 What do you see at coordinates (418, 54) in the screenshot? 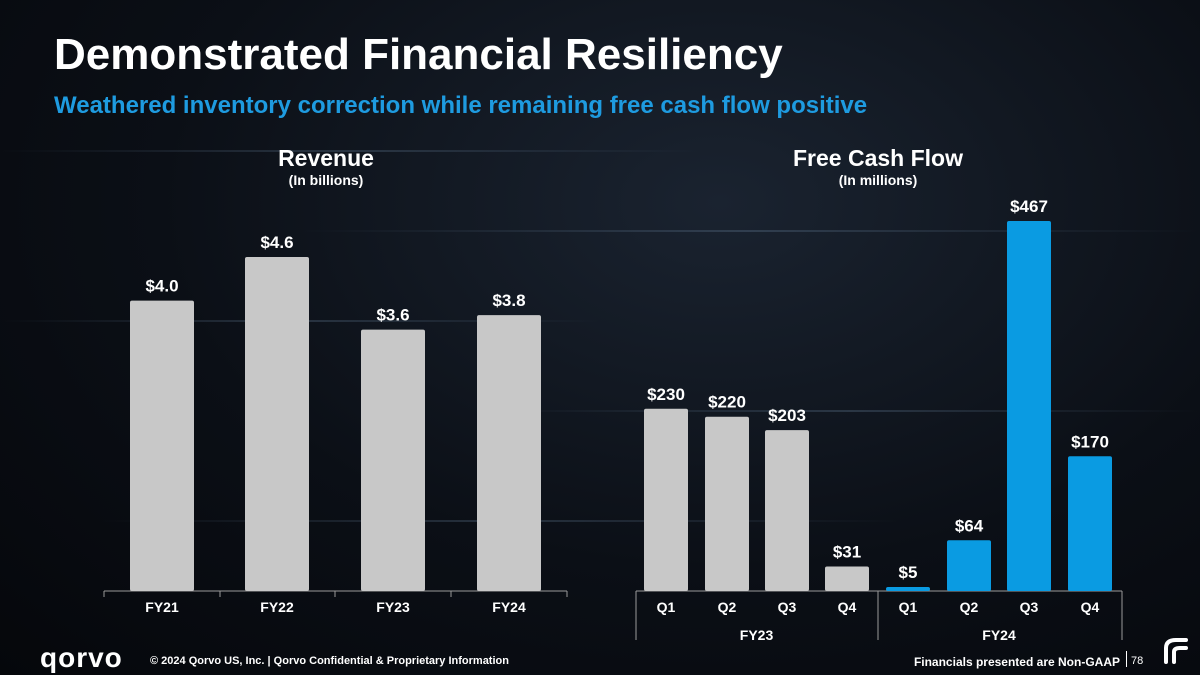
I see `slide-title: Demonstrated Financial Resiliency` at bounding box center [418, 54].